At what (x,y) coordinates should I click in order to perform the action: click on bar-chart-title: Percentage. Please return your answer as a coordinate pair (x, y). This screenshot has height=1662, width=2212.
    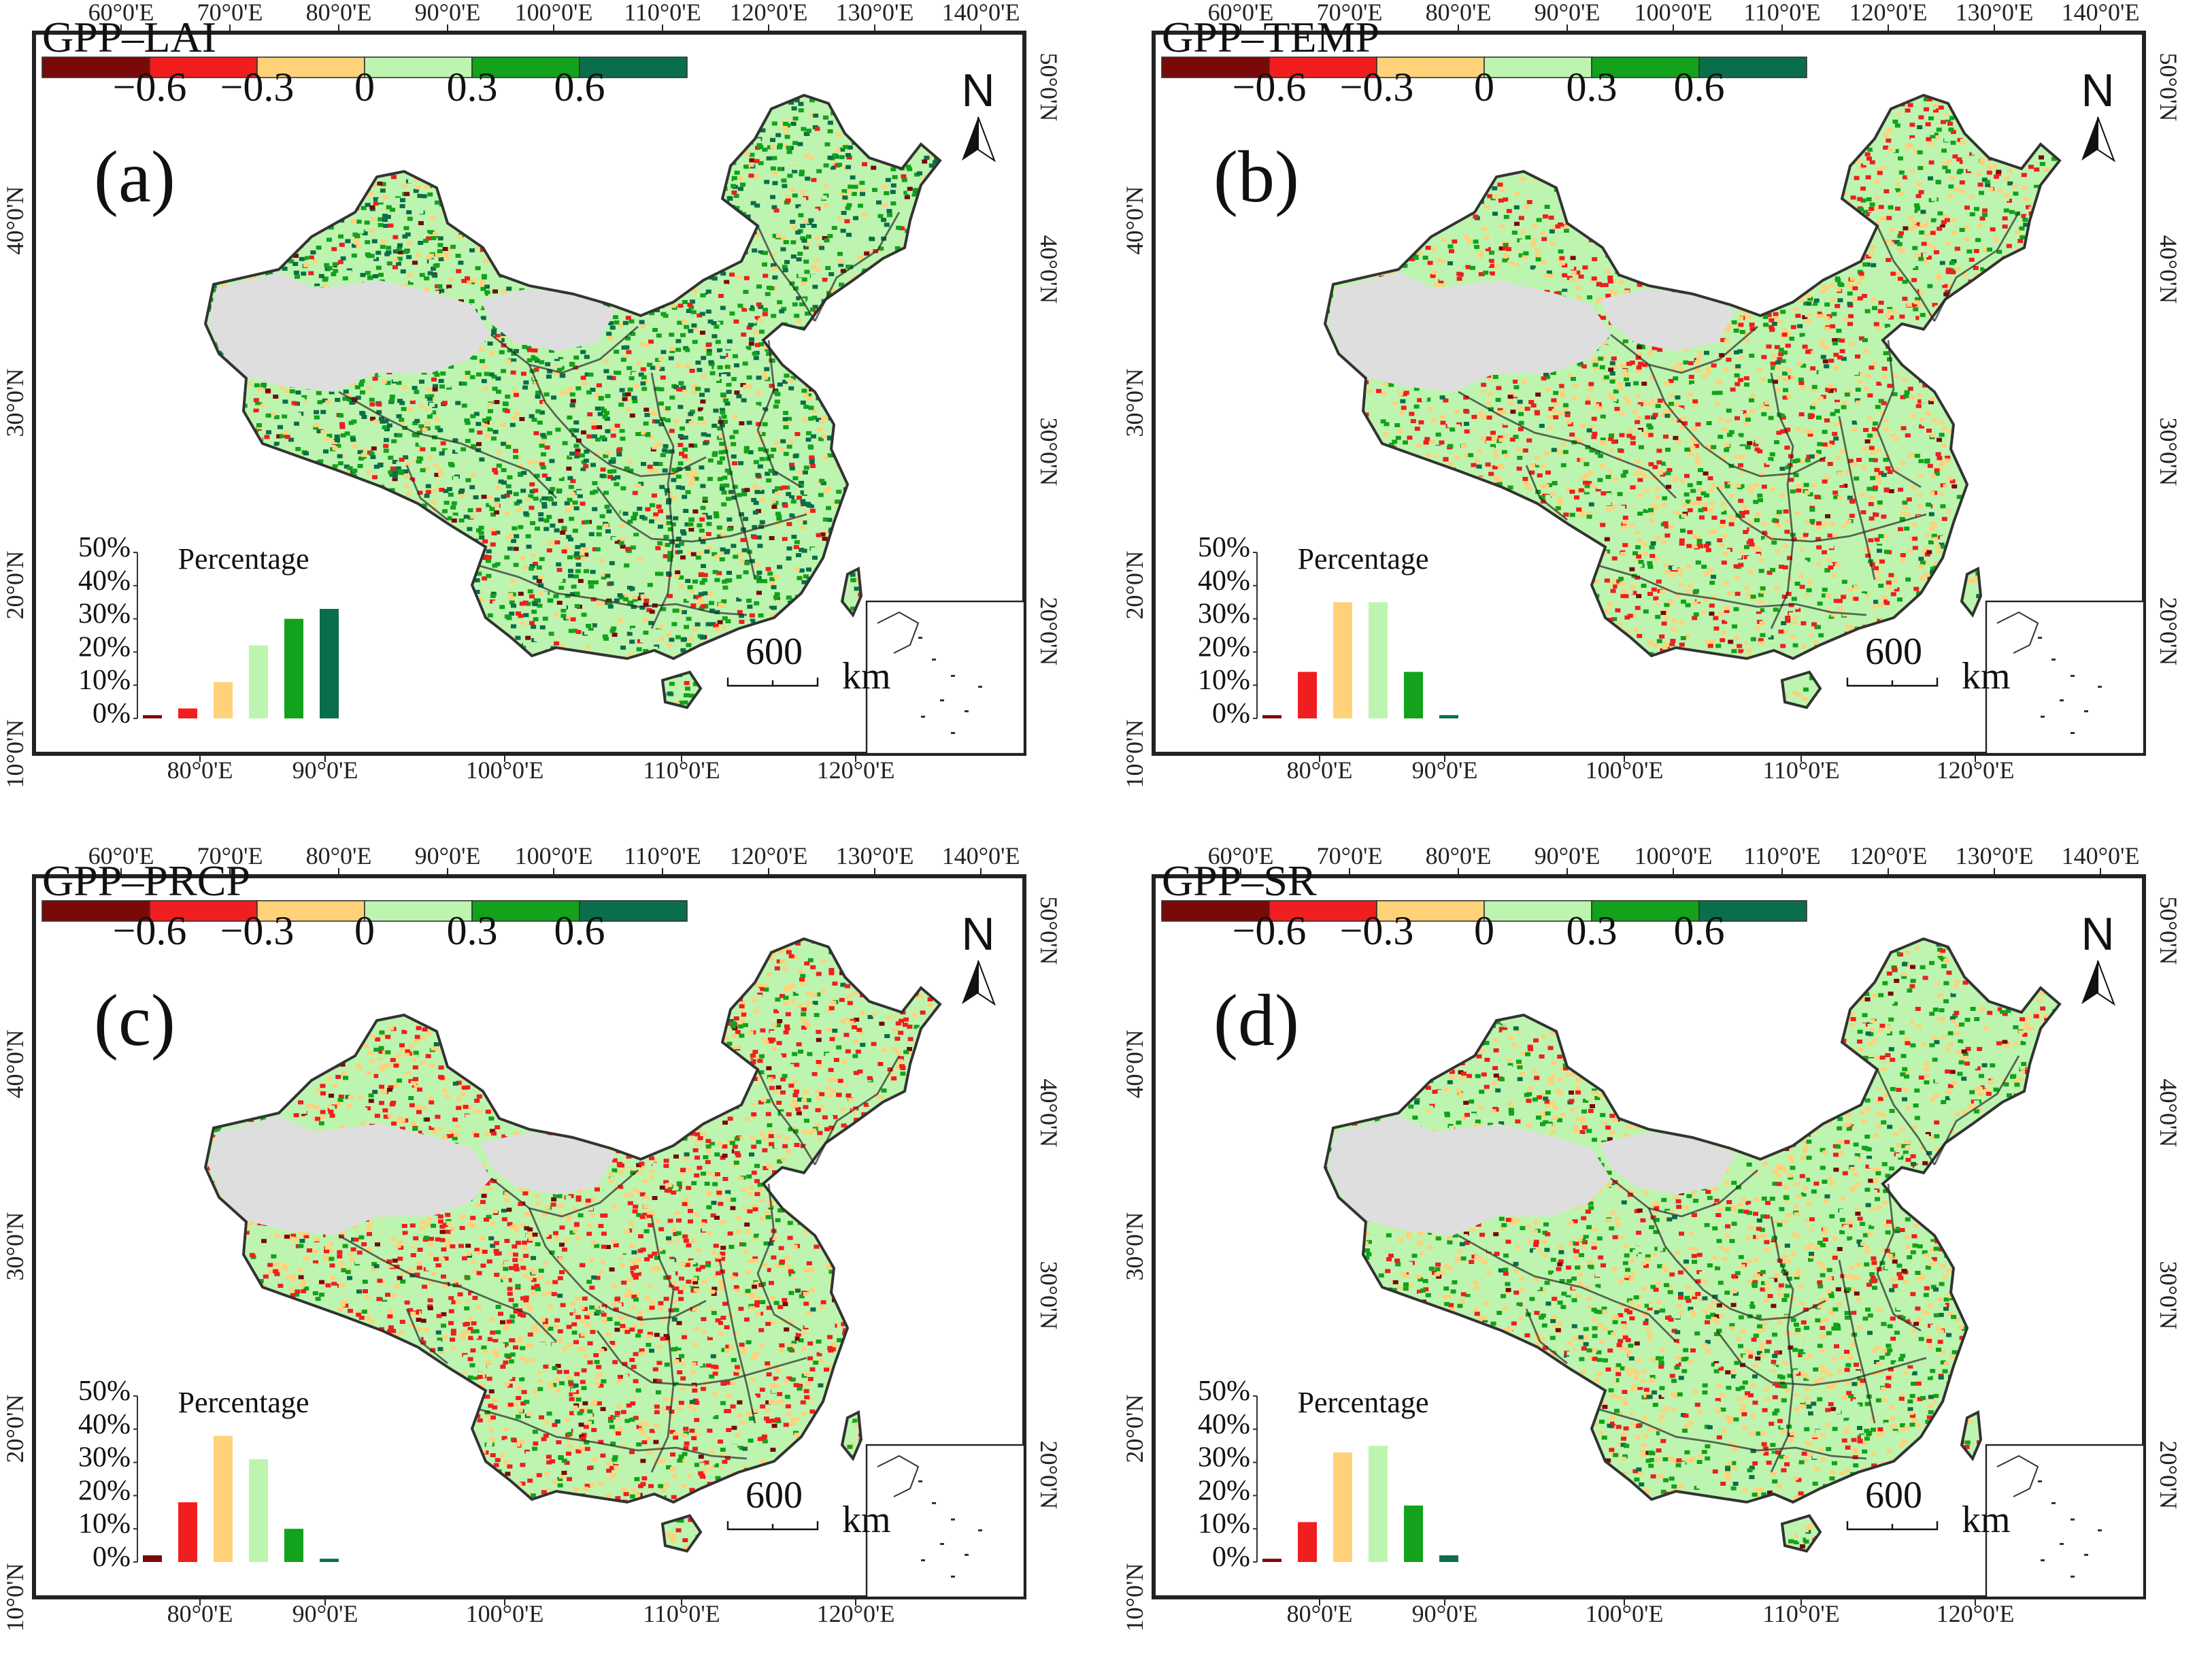
    Looking at the image, I should click on (1363, 1402).